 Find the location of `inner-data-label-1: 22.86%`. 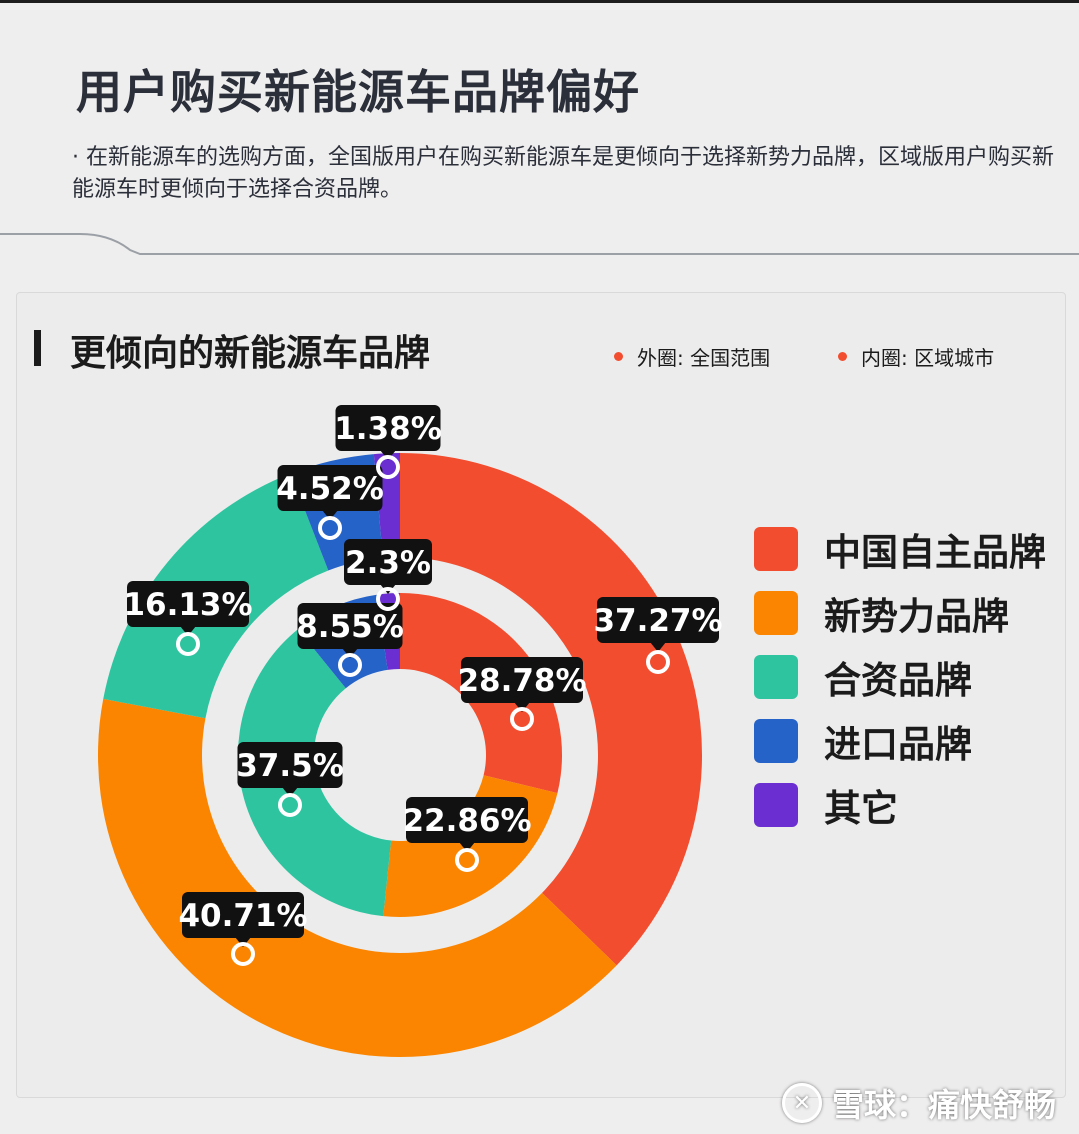

inner-data-label-1: 22.86% is located at coordinates (467, 834).